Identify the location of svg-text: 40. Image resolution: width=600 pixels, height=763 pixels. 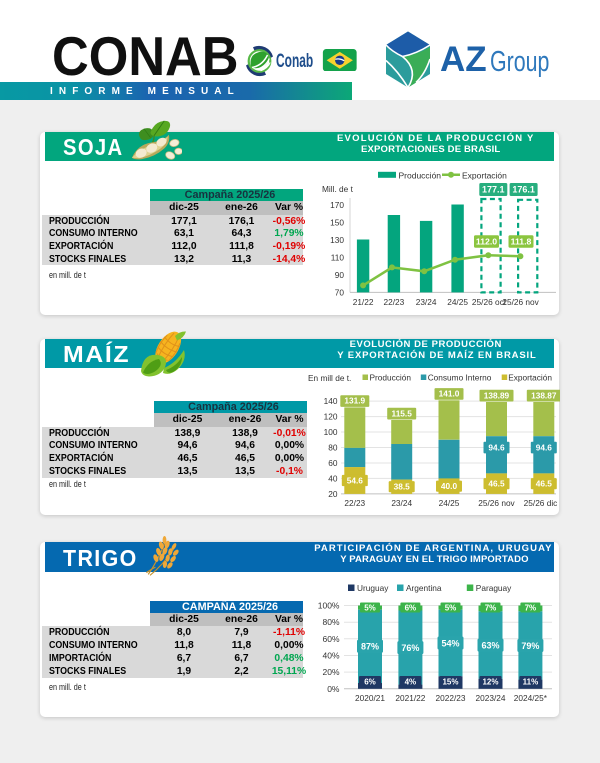
(333, 478).